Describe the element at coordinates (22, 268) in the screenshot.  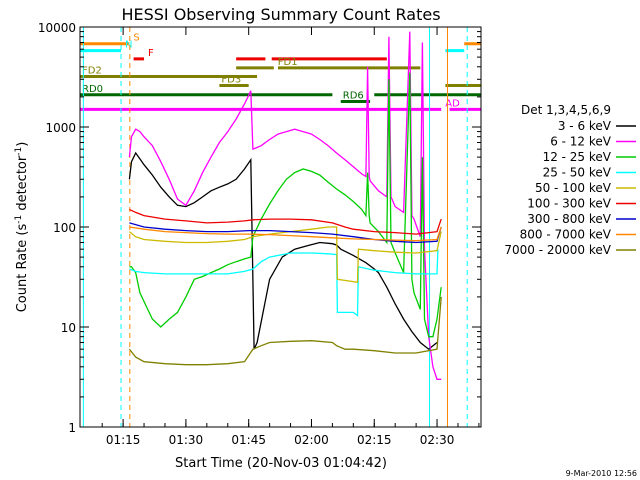
I see `y-axis-label-main: Count Rate (s` at that location.